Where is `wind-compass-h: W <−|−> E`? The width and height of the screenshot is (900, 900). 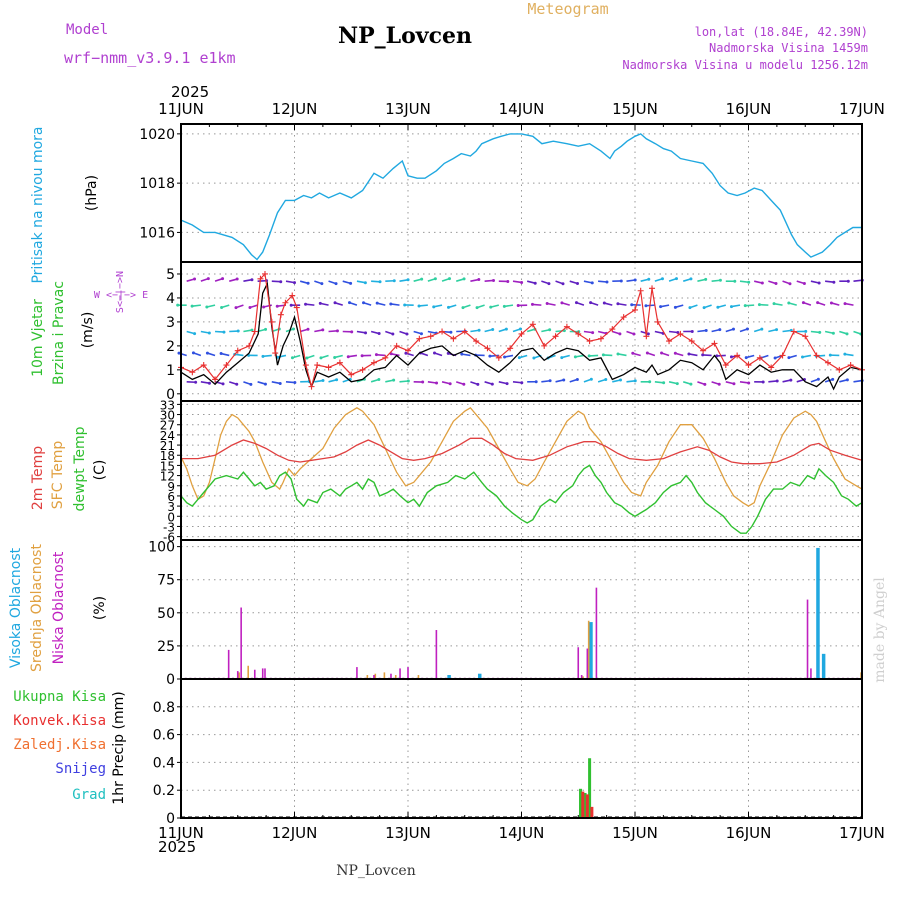
wind-compass-h: W <−|−> E is located at coordinates (121, 295).